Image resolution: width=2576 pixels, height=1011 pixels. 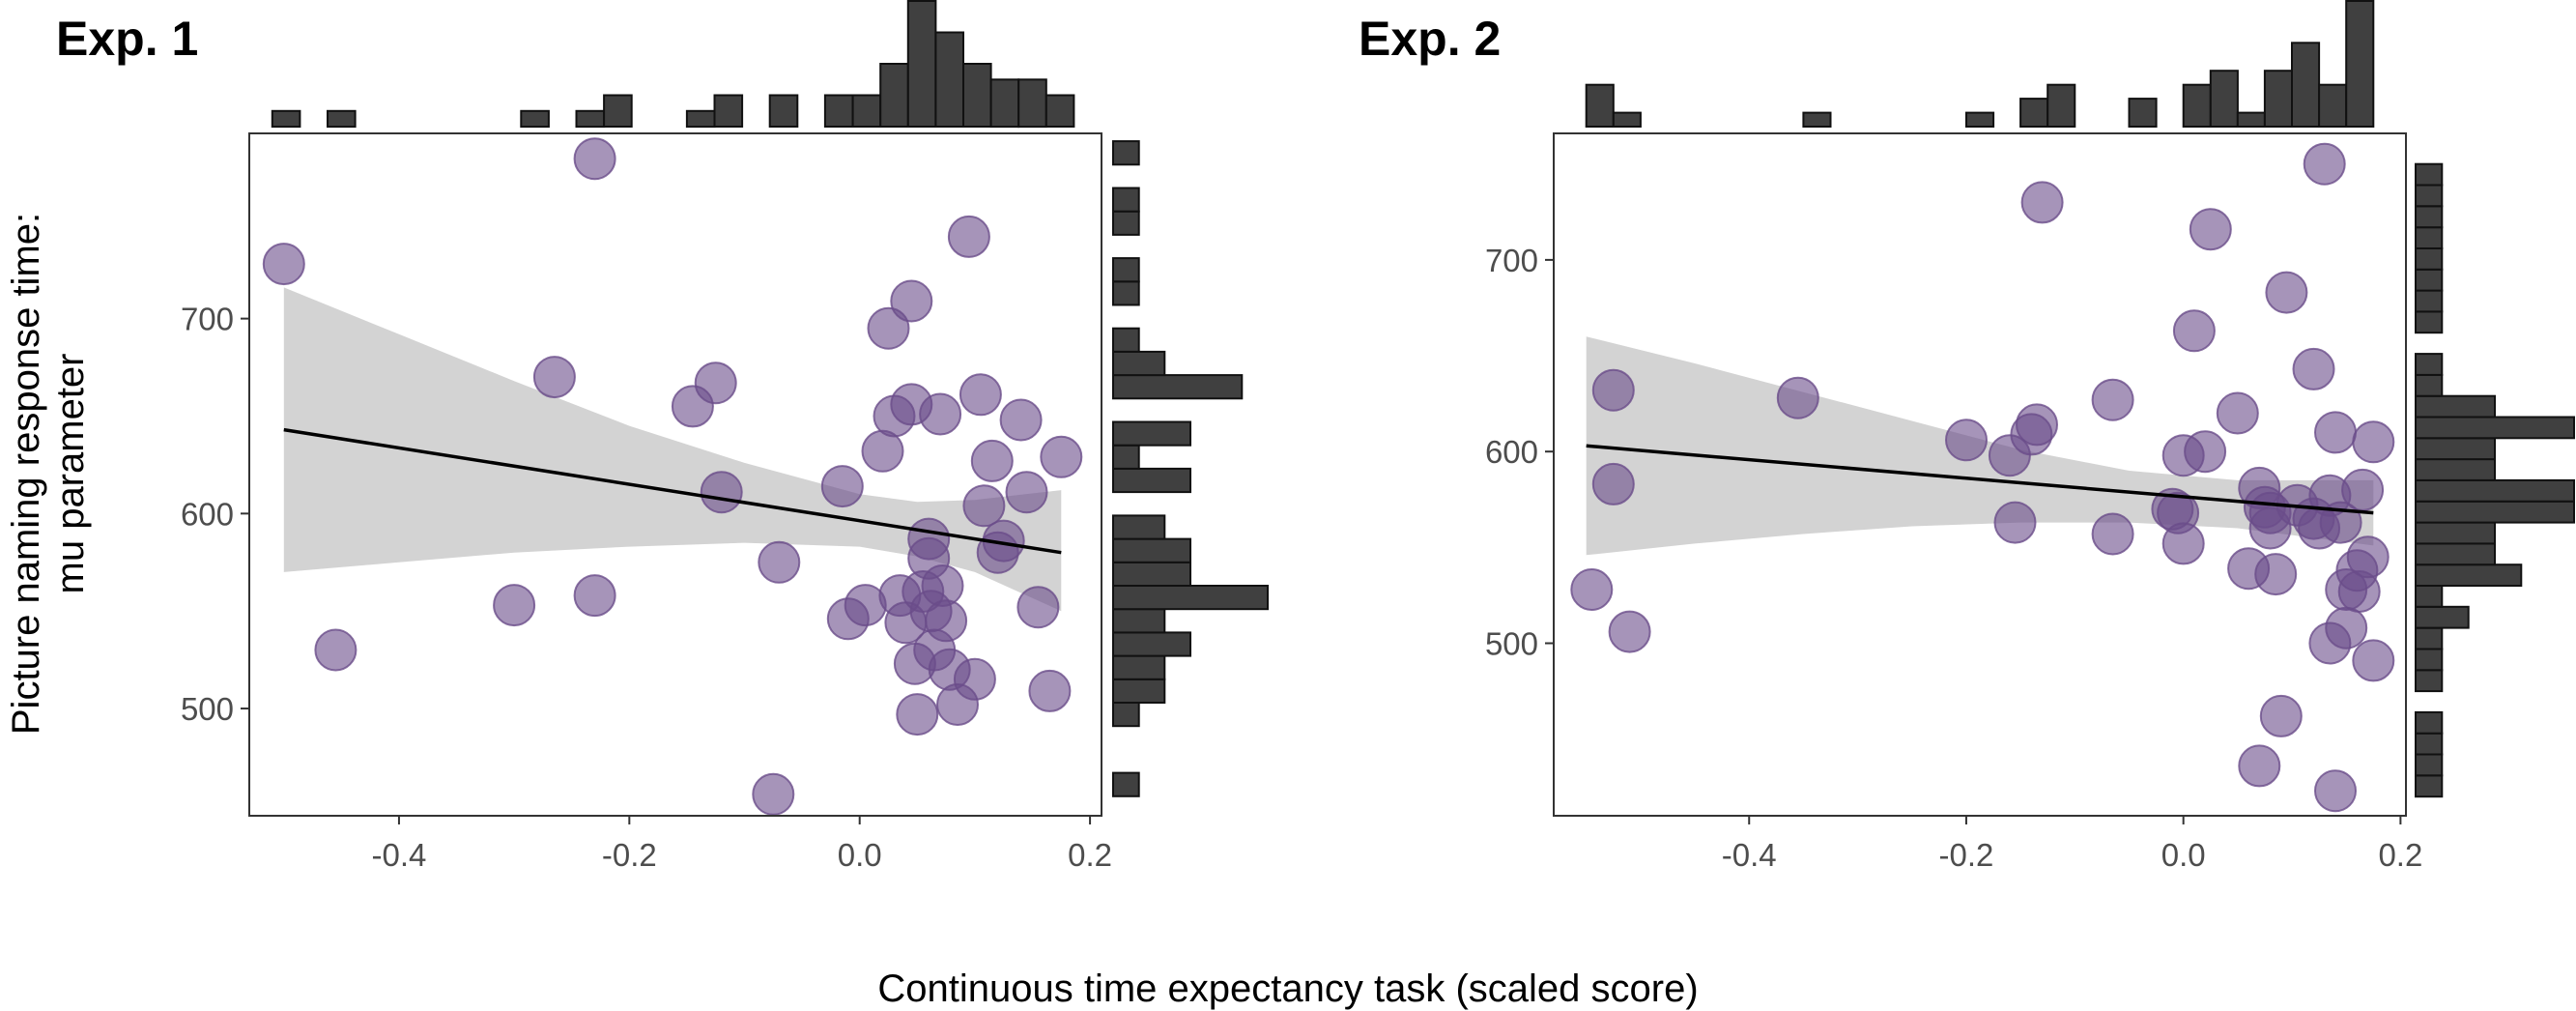 What do you see at coordinates (2072, 844) in the screenshot?
I see `x-axis-ticks-exp2: -0.4 -0.2 0.0 0.2` at bounding box center [2072, 844].